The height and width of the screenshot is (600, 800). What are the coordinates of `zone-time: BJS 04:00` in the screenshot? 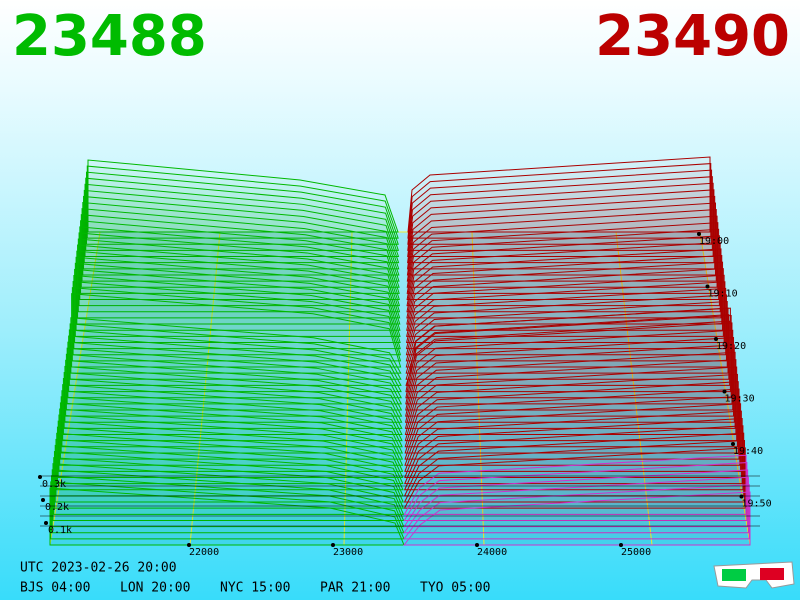 It's located at (55, 588).